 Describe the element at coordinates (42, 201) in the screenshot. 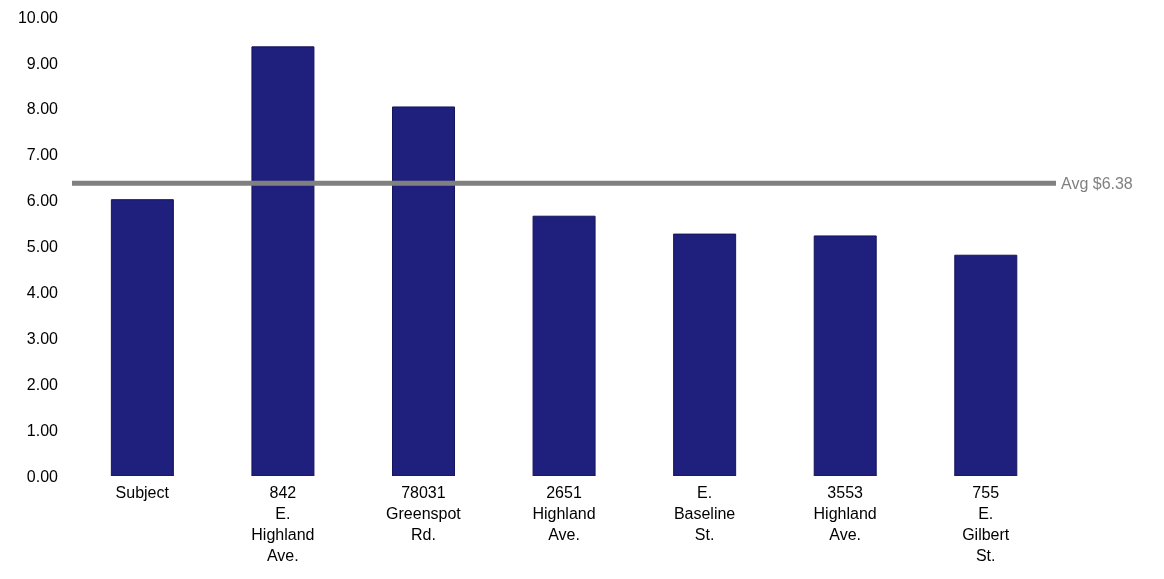

I see `y-tick-label: 6.00` at that location.